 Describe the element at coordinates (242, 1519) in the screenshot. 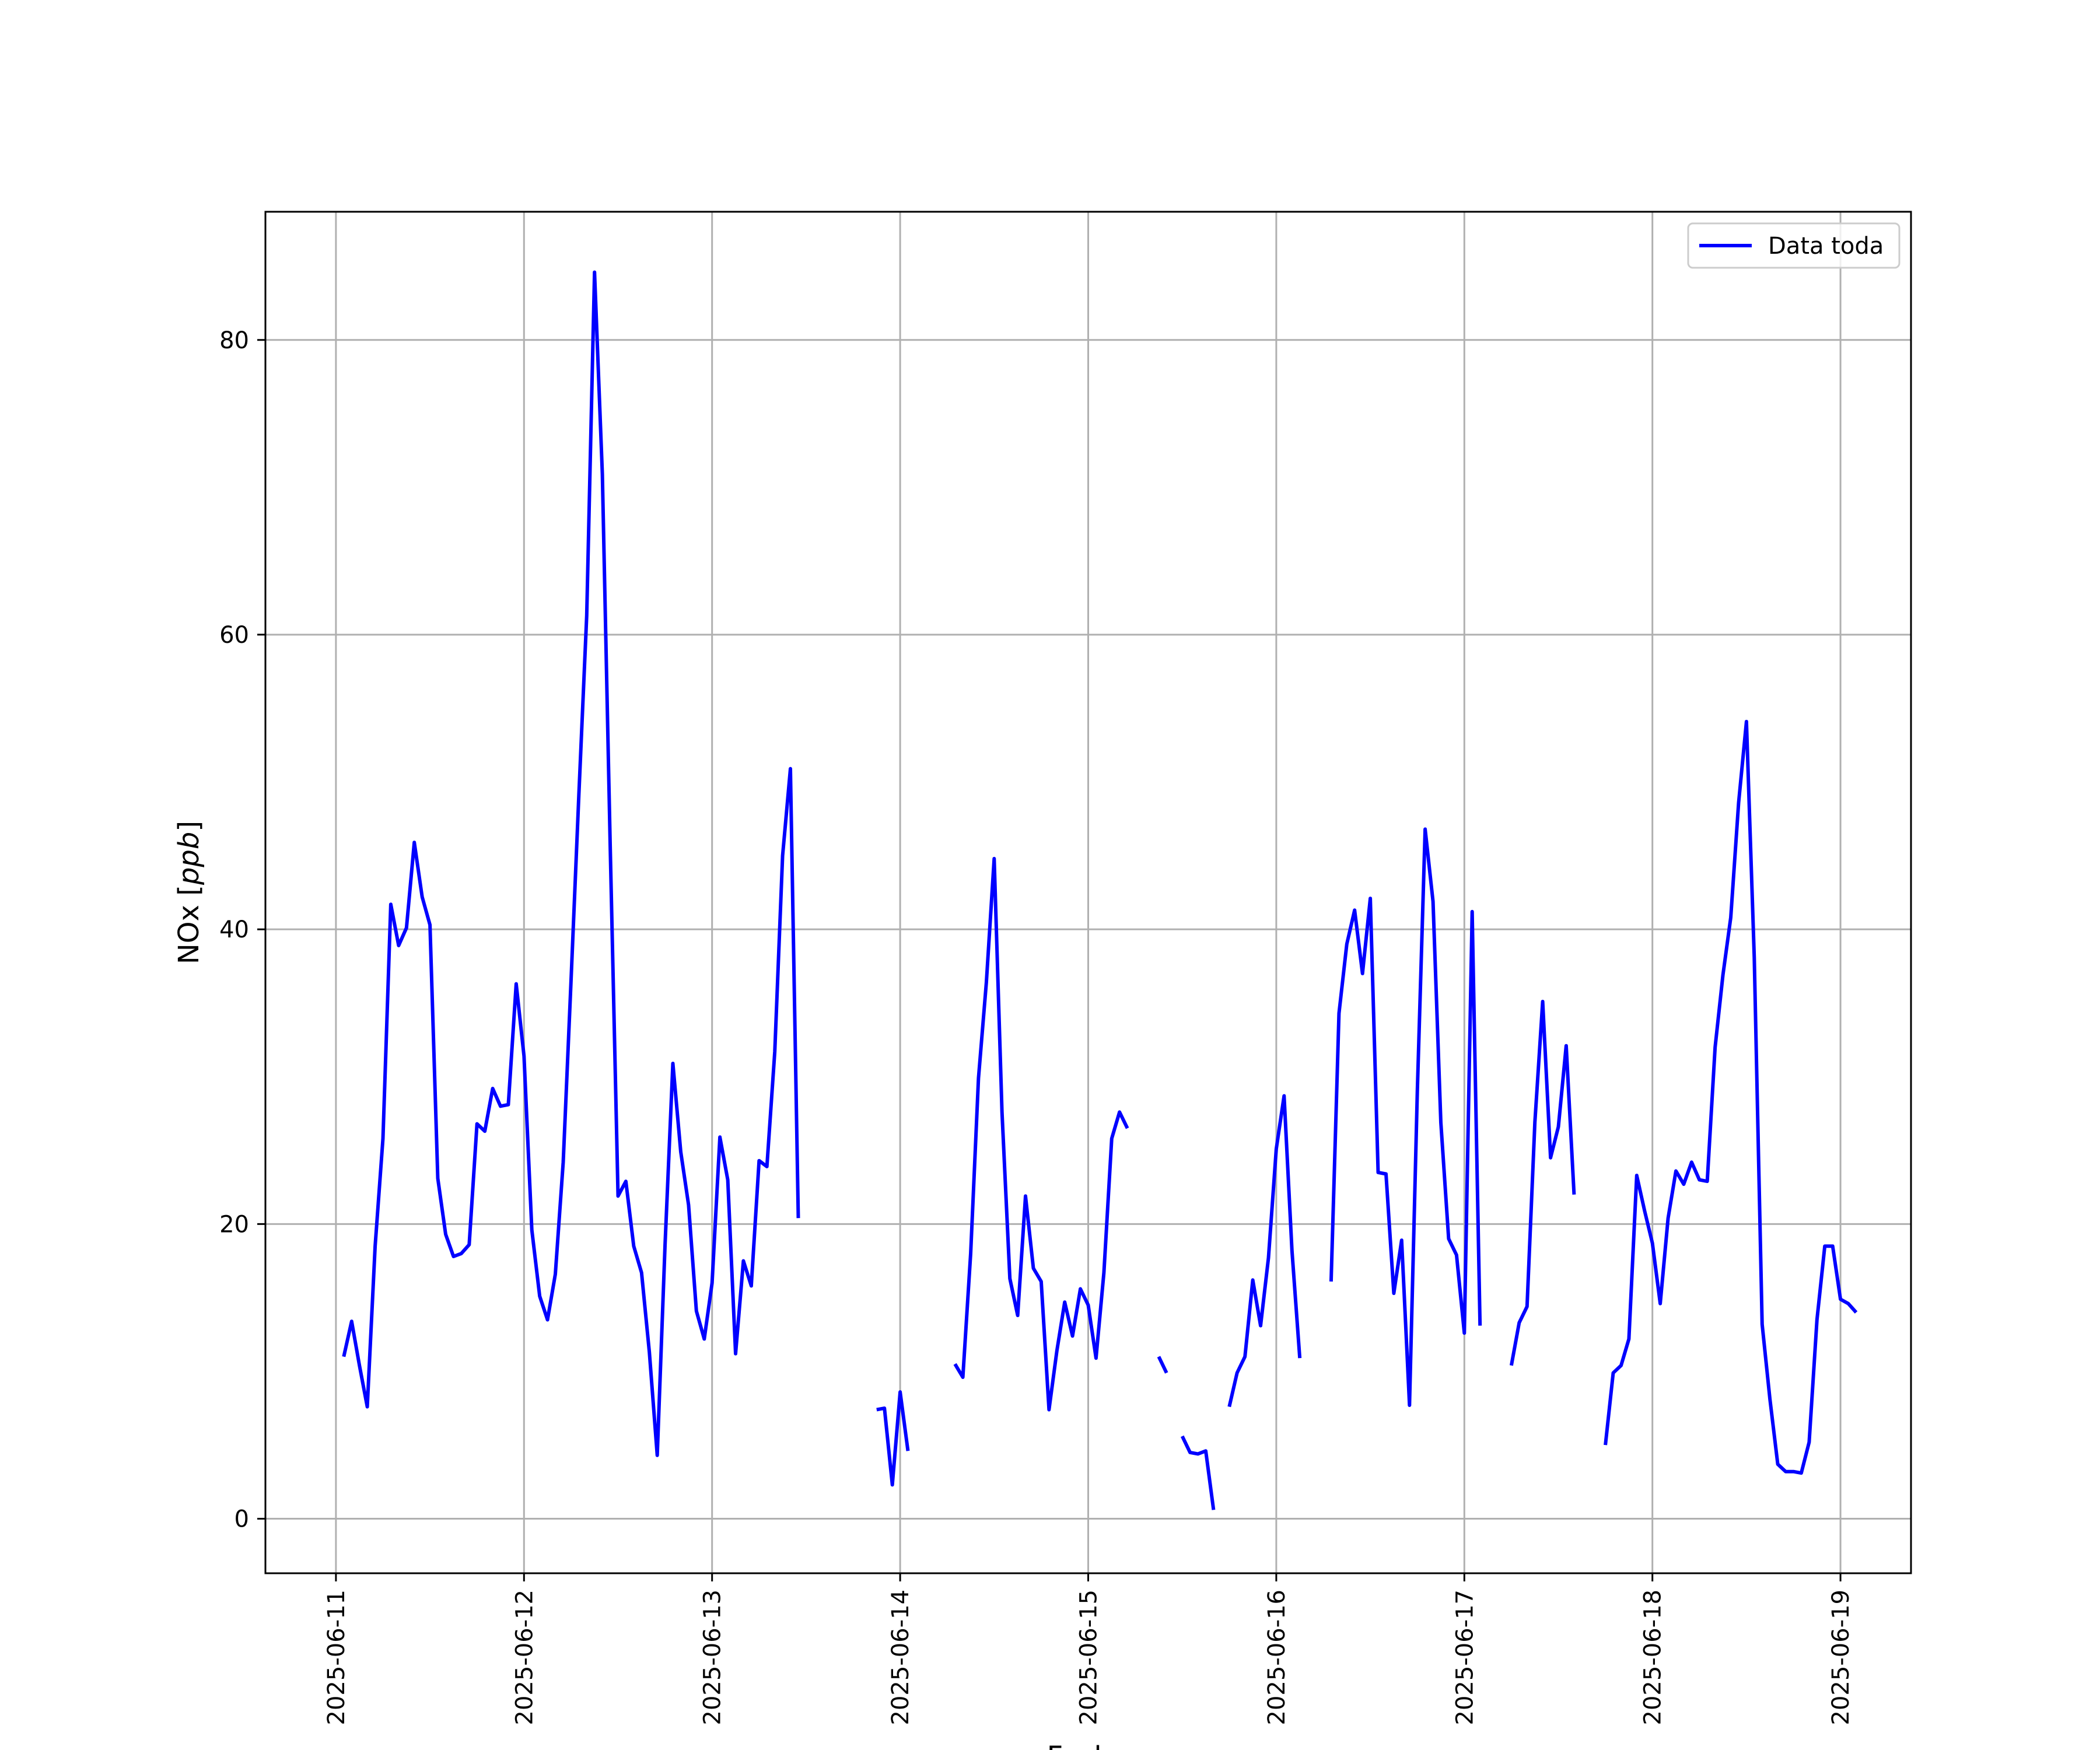

I see `y-tick-label: 0` at that location.